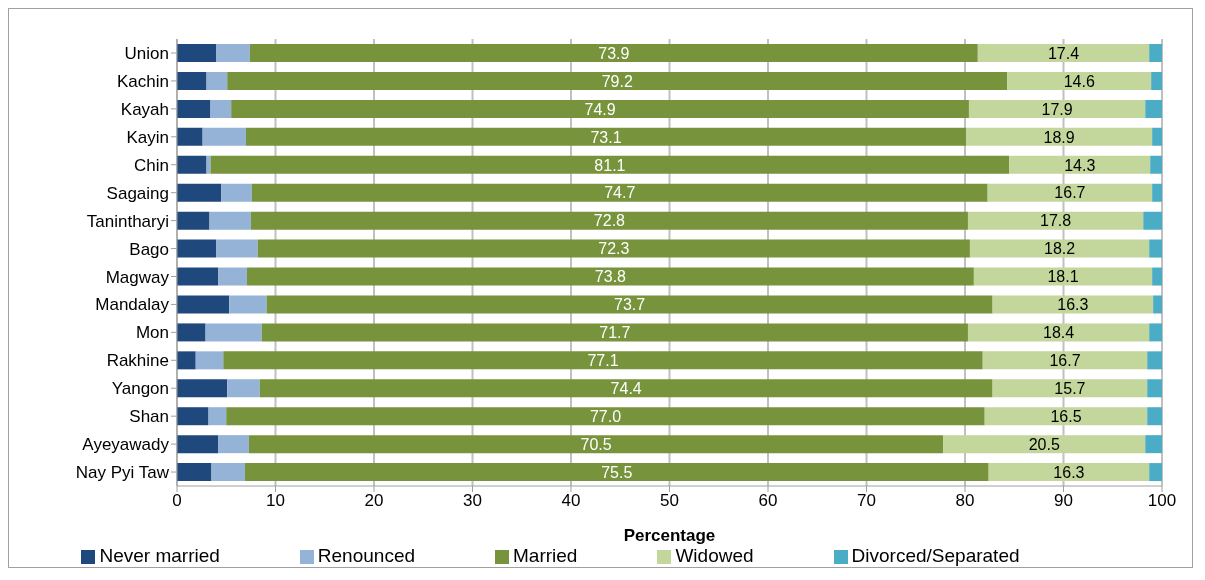 The width and height of the screenshot is (1205, 580). I want to click on y-tick-label: Mon, so click(152, 333).